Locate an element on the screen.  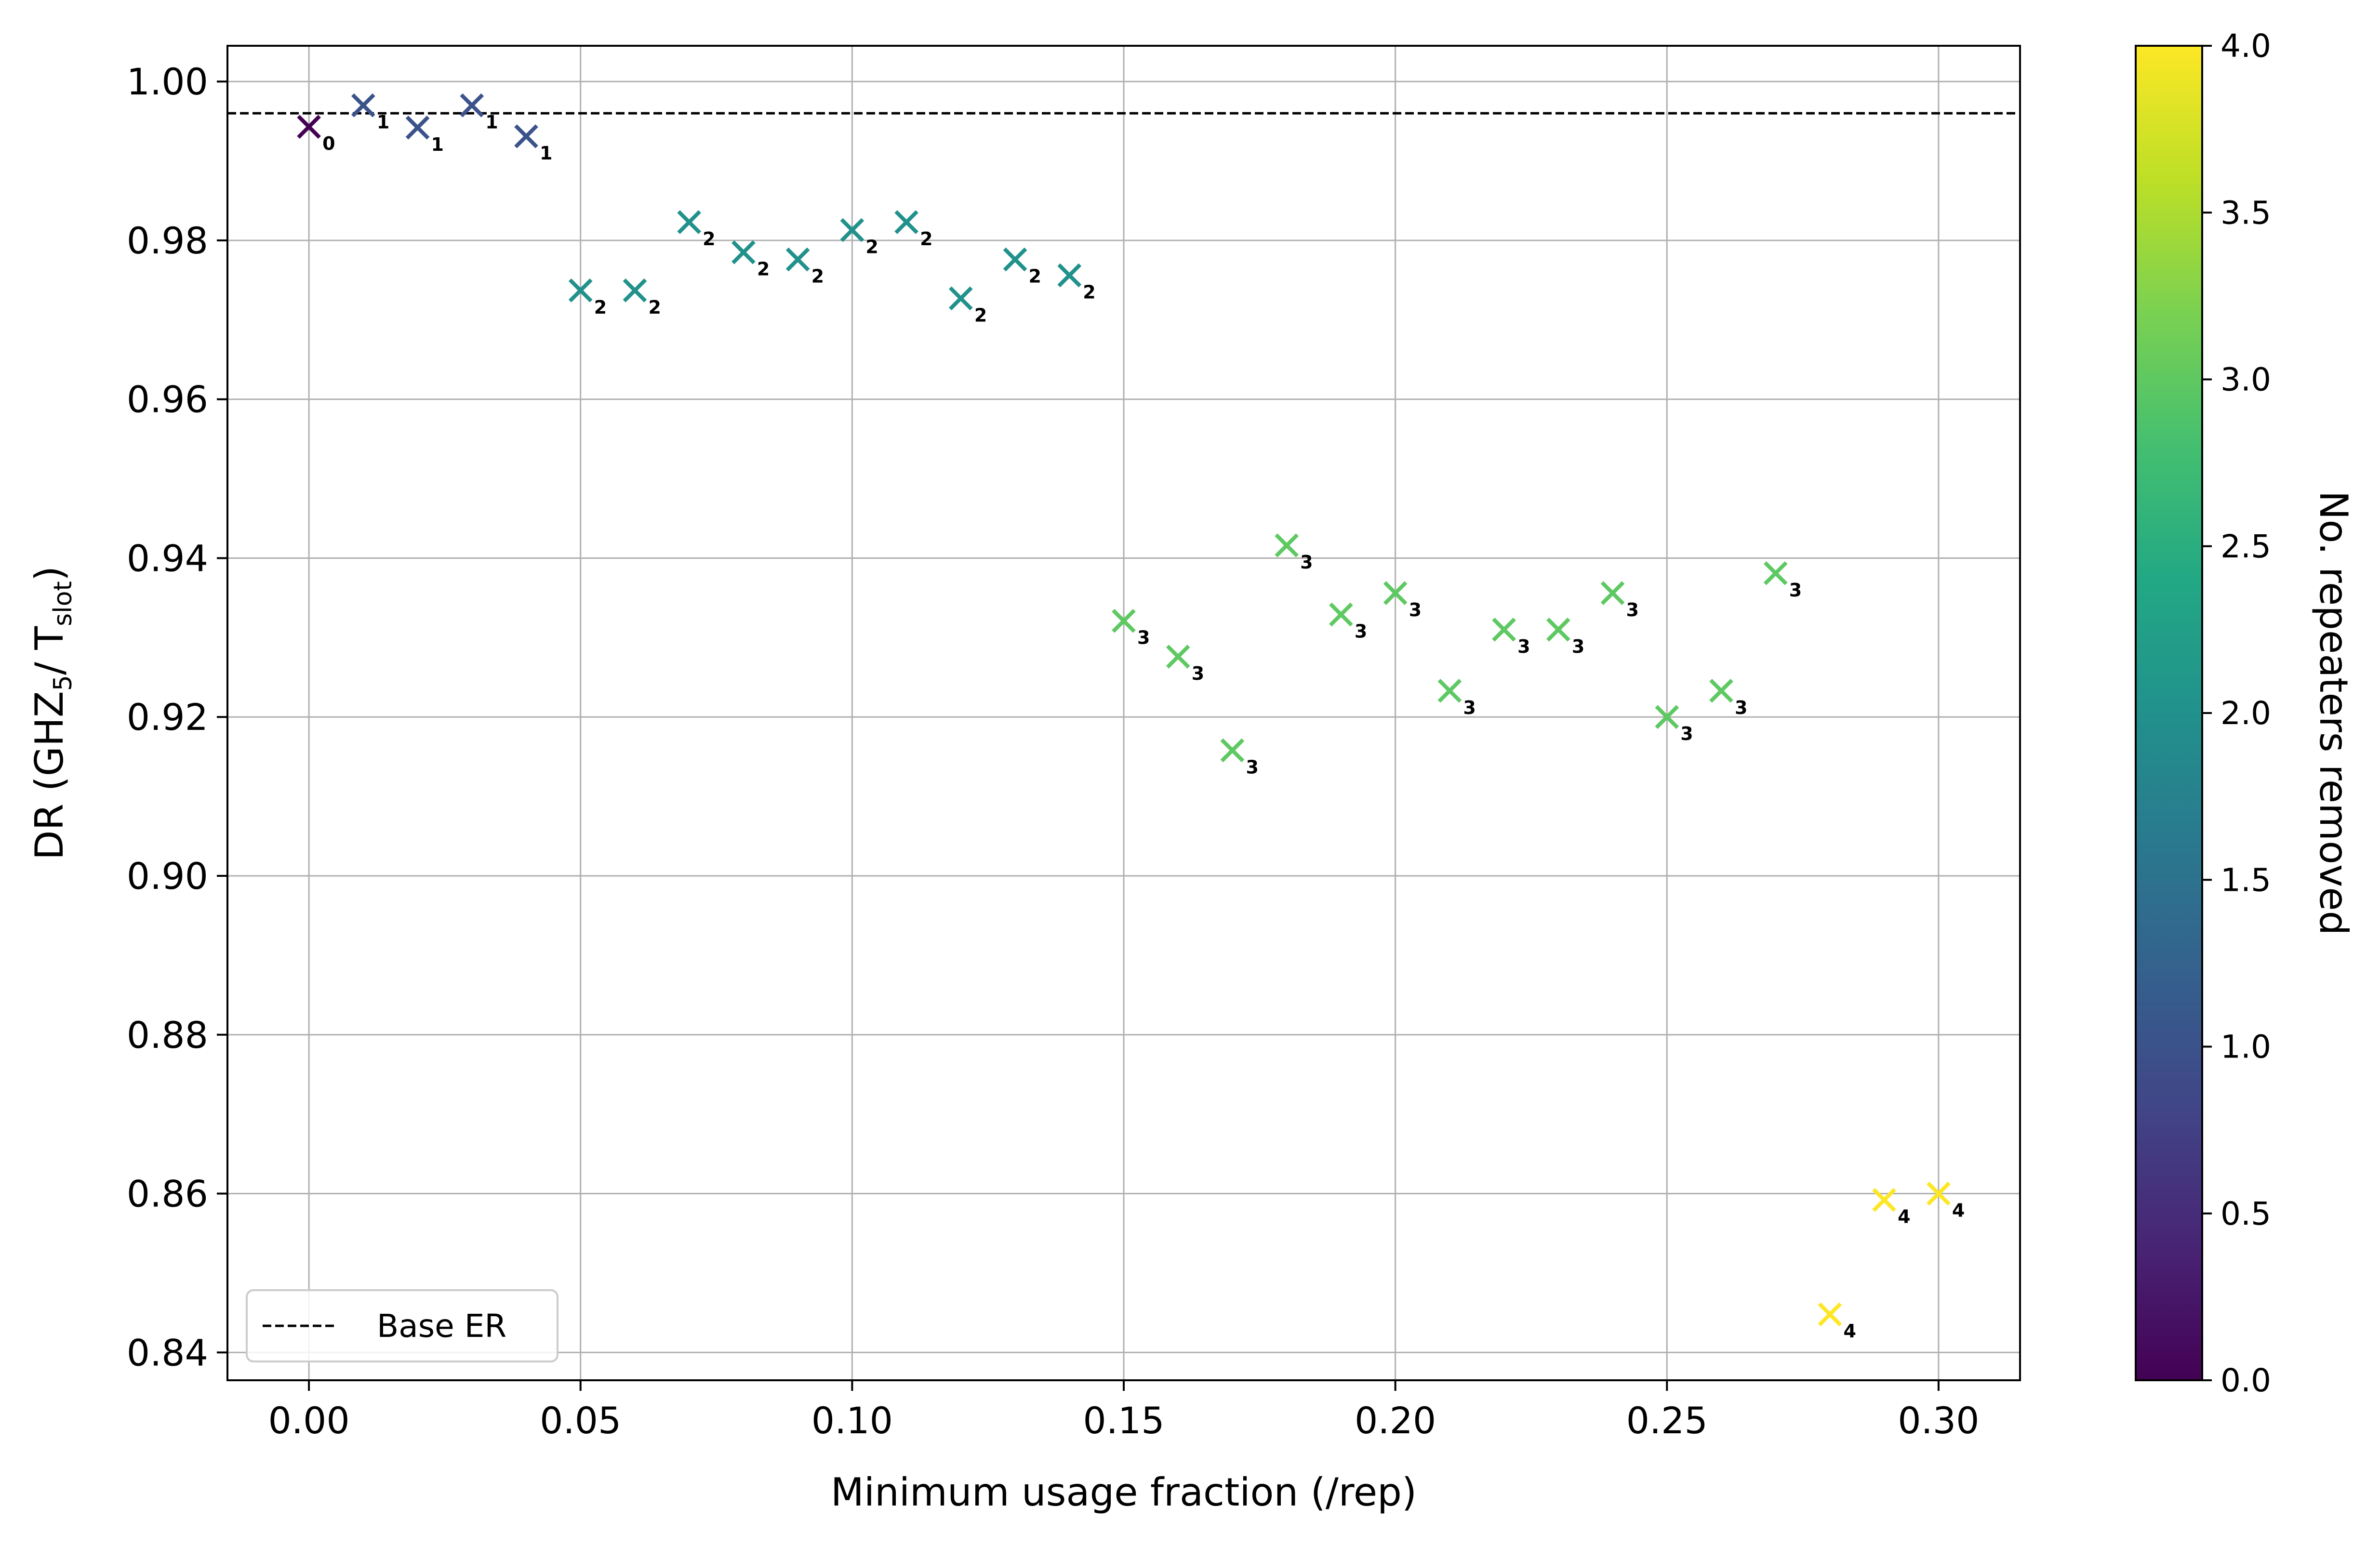
x-axis-title: Minimum usage fraction (/rep) is located at coordinates (1124, 1492).